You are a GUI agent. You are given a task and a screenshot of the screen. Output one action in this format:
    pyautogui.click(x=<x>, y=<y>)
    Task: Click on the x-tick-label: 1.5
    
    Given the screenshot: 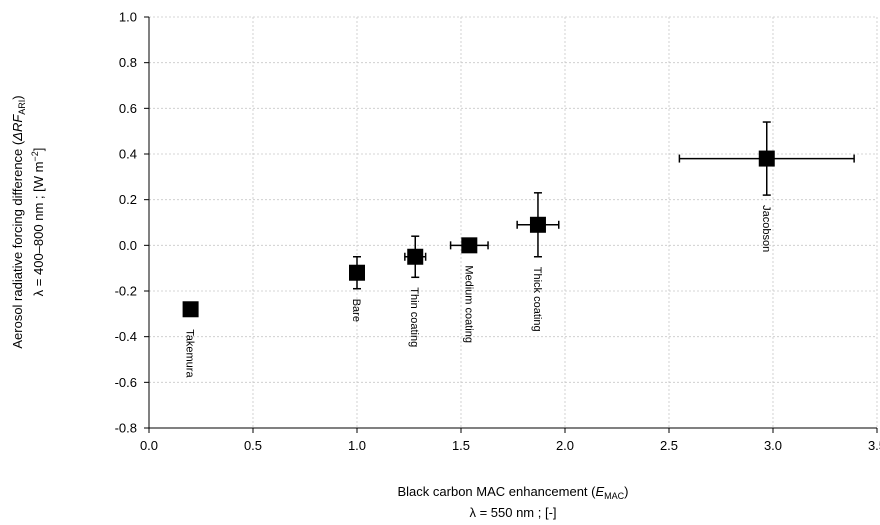 What is the action you would take?
    pyautogui.click(x=461, y=445)
    